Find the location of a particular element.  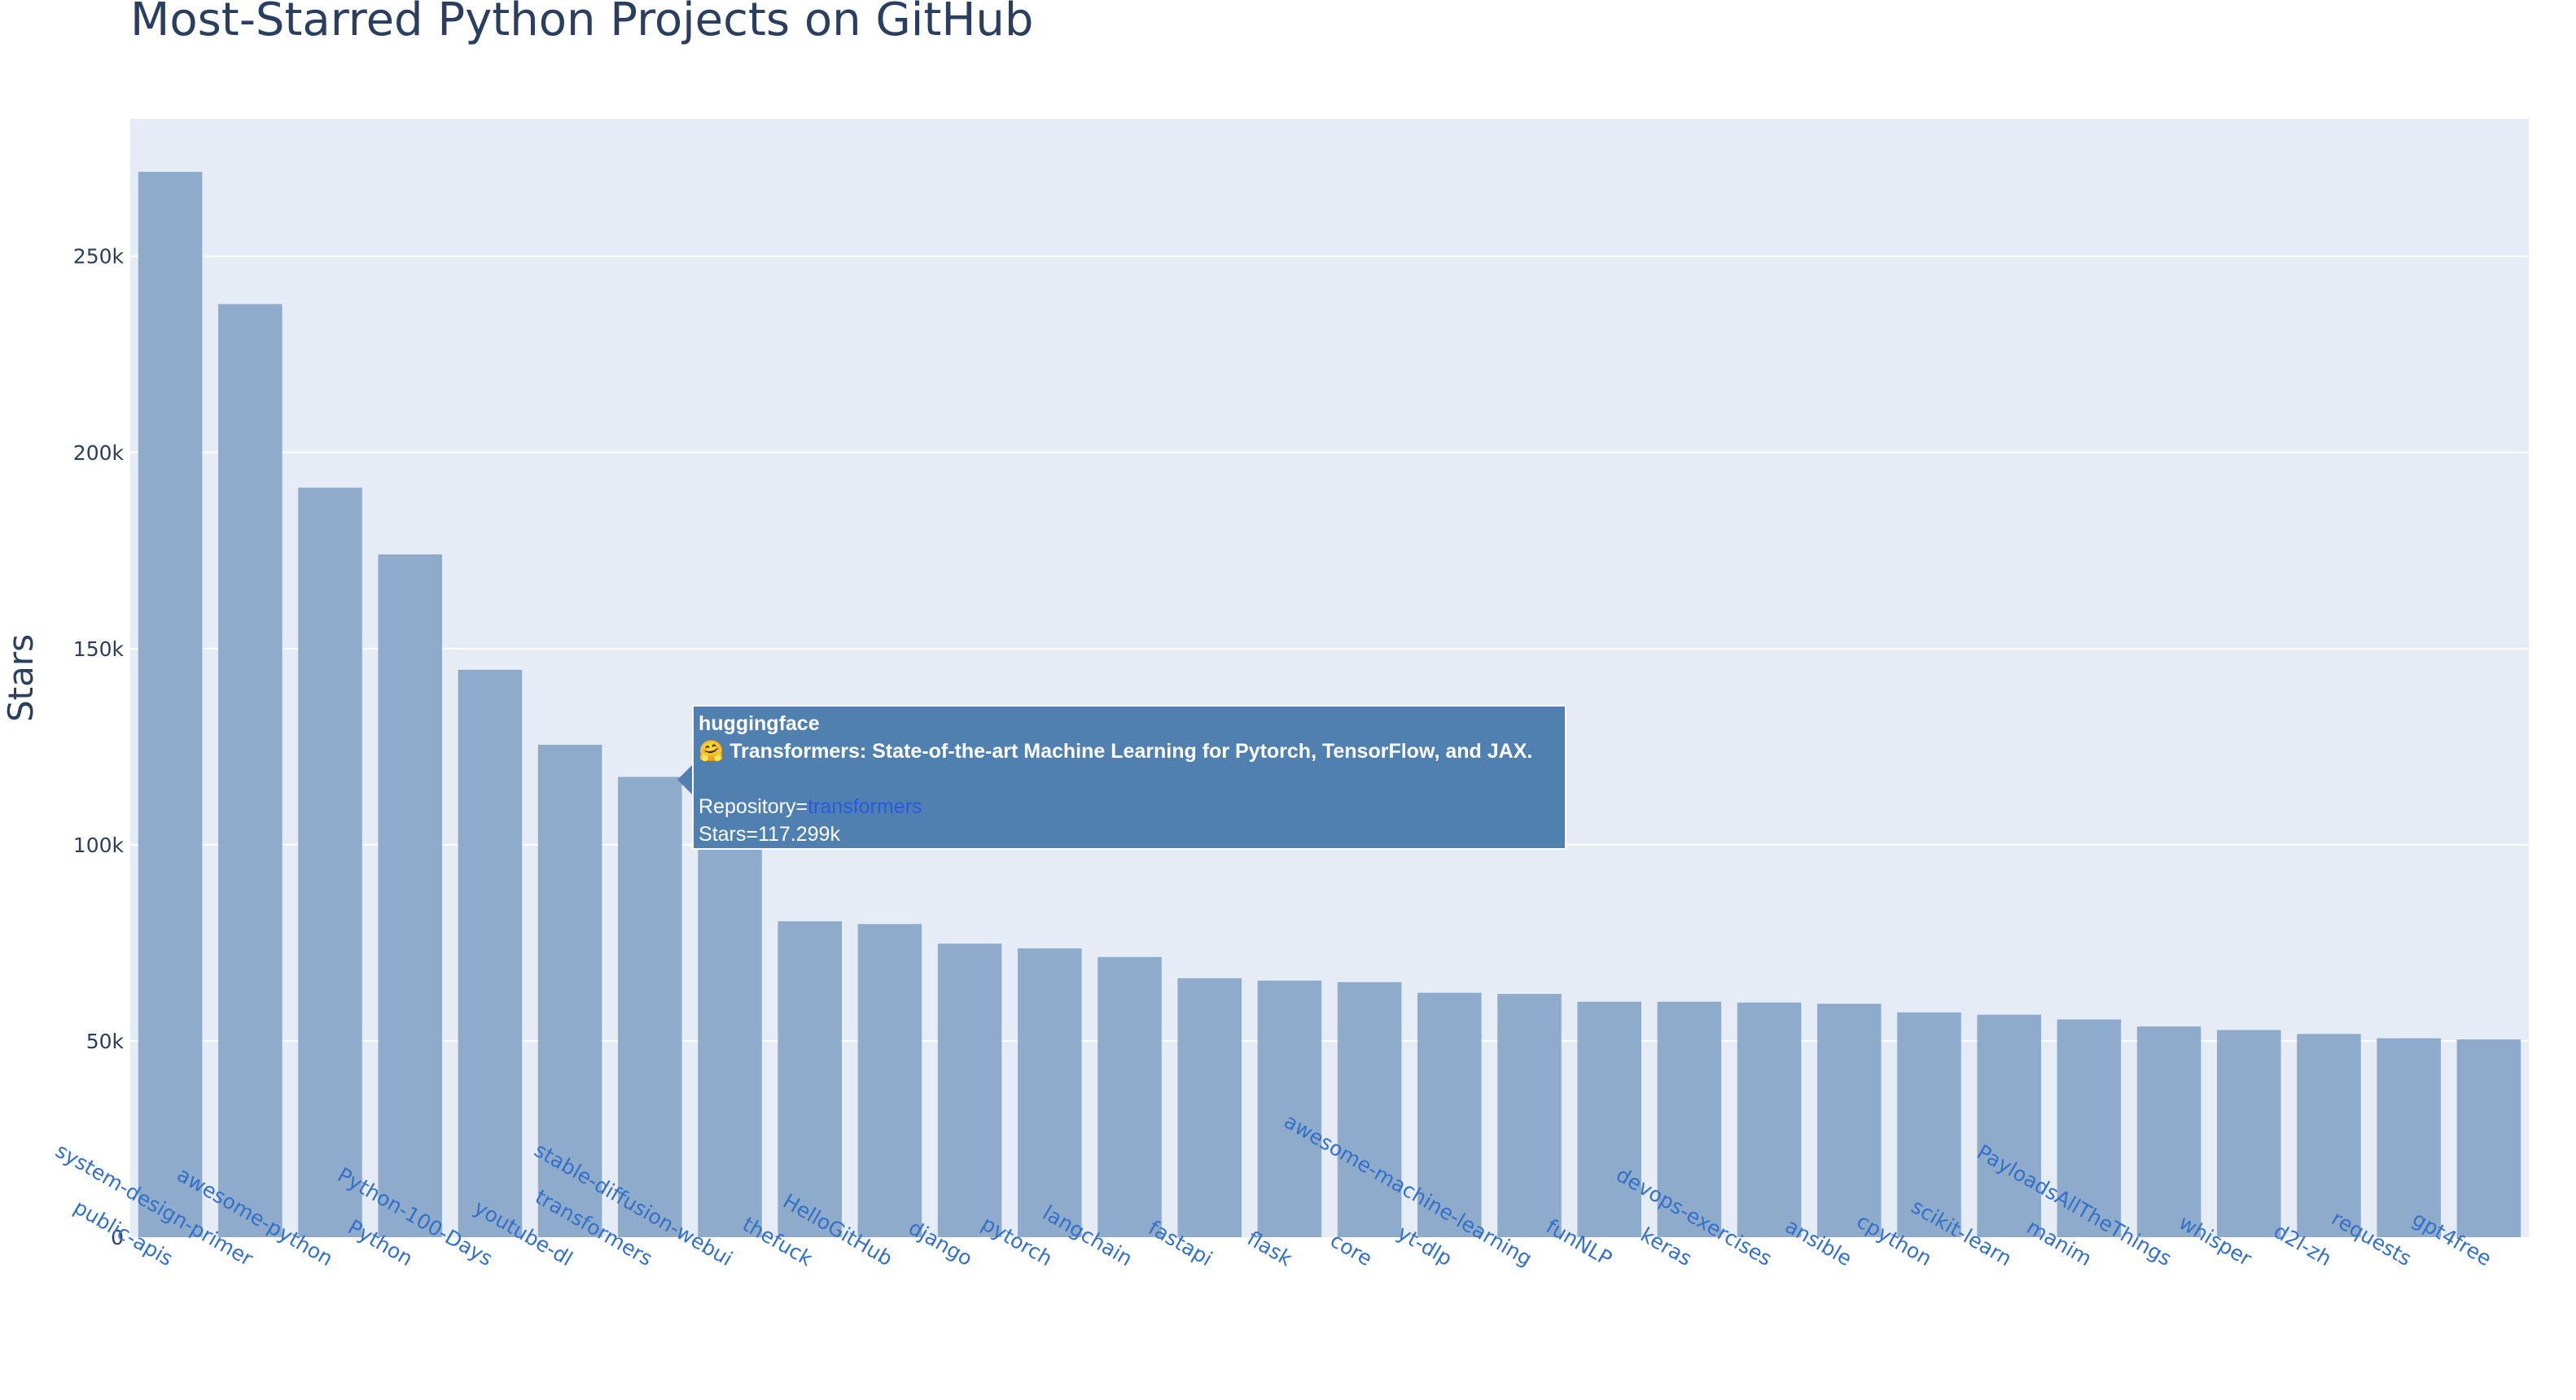

tooltip-arrow is located at coordinates (685, 779).